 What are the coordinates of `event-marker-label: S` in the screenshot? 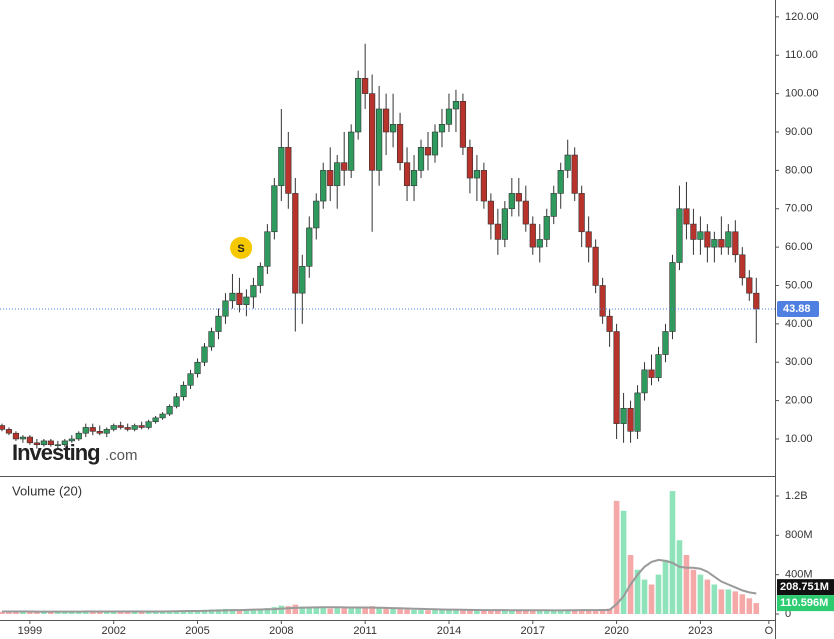 It's located at (240, 249).